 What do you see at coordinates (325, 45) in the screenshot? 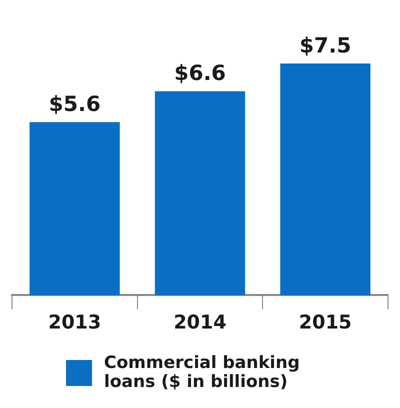
I see `data-label: $7.5` at bounding box center [325, 45].